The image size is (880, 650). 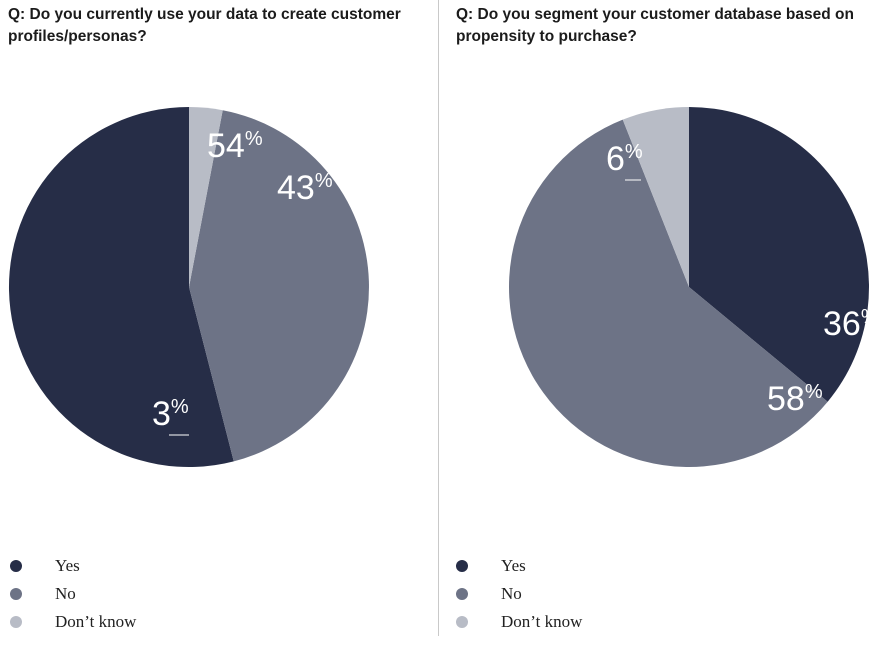 What do you see at coordinates (851, 324) in the screenshot?
I see `data-label: 36%` at bounding box center [851, 324].